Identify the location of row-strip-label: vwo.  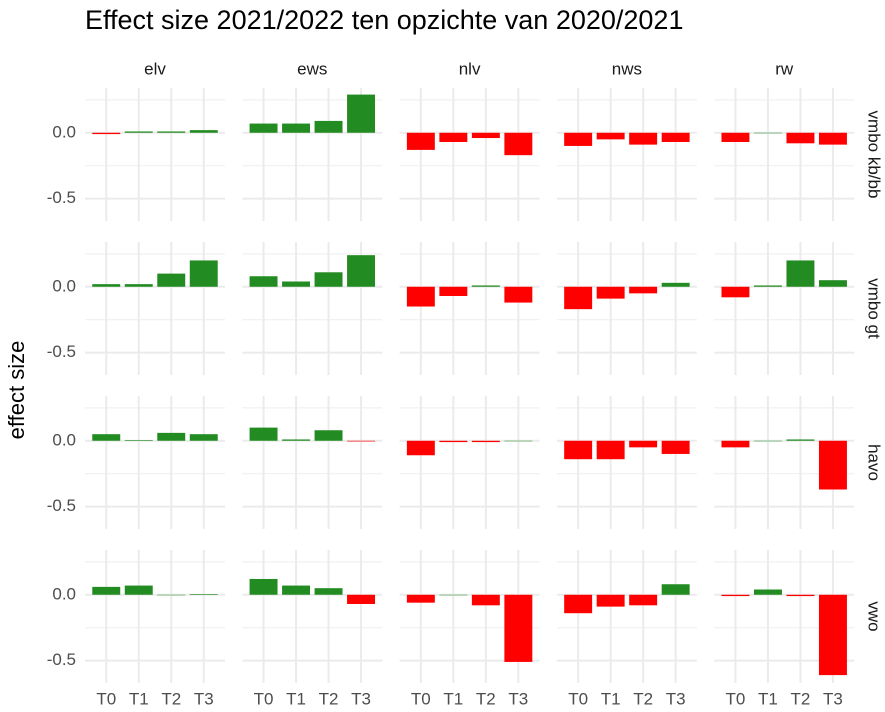
(874, 616).